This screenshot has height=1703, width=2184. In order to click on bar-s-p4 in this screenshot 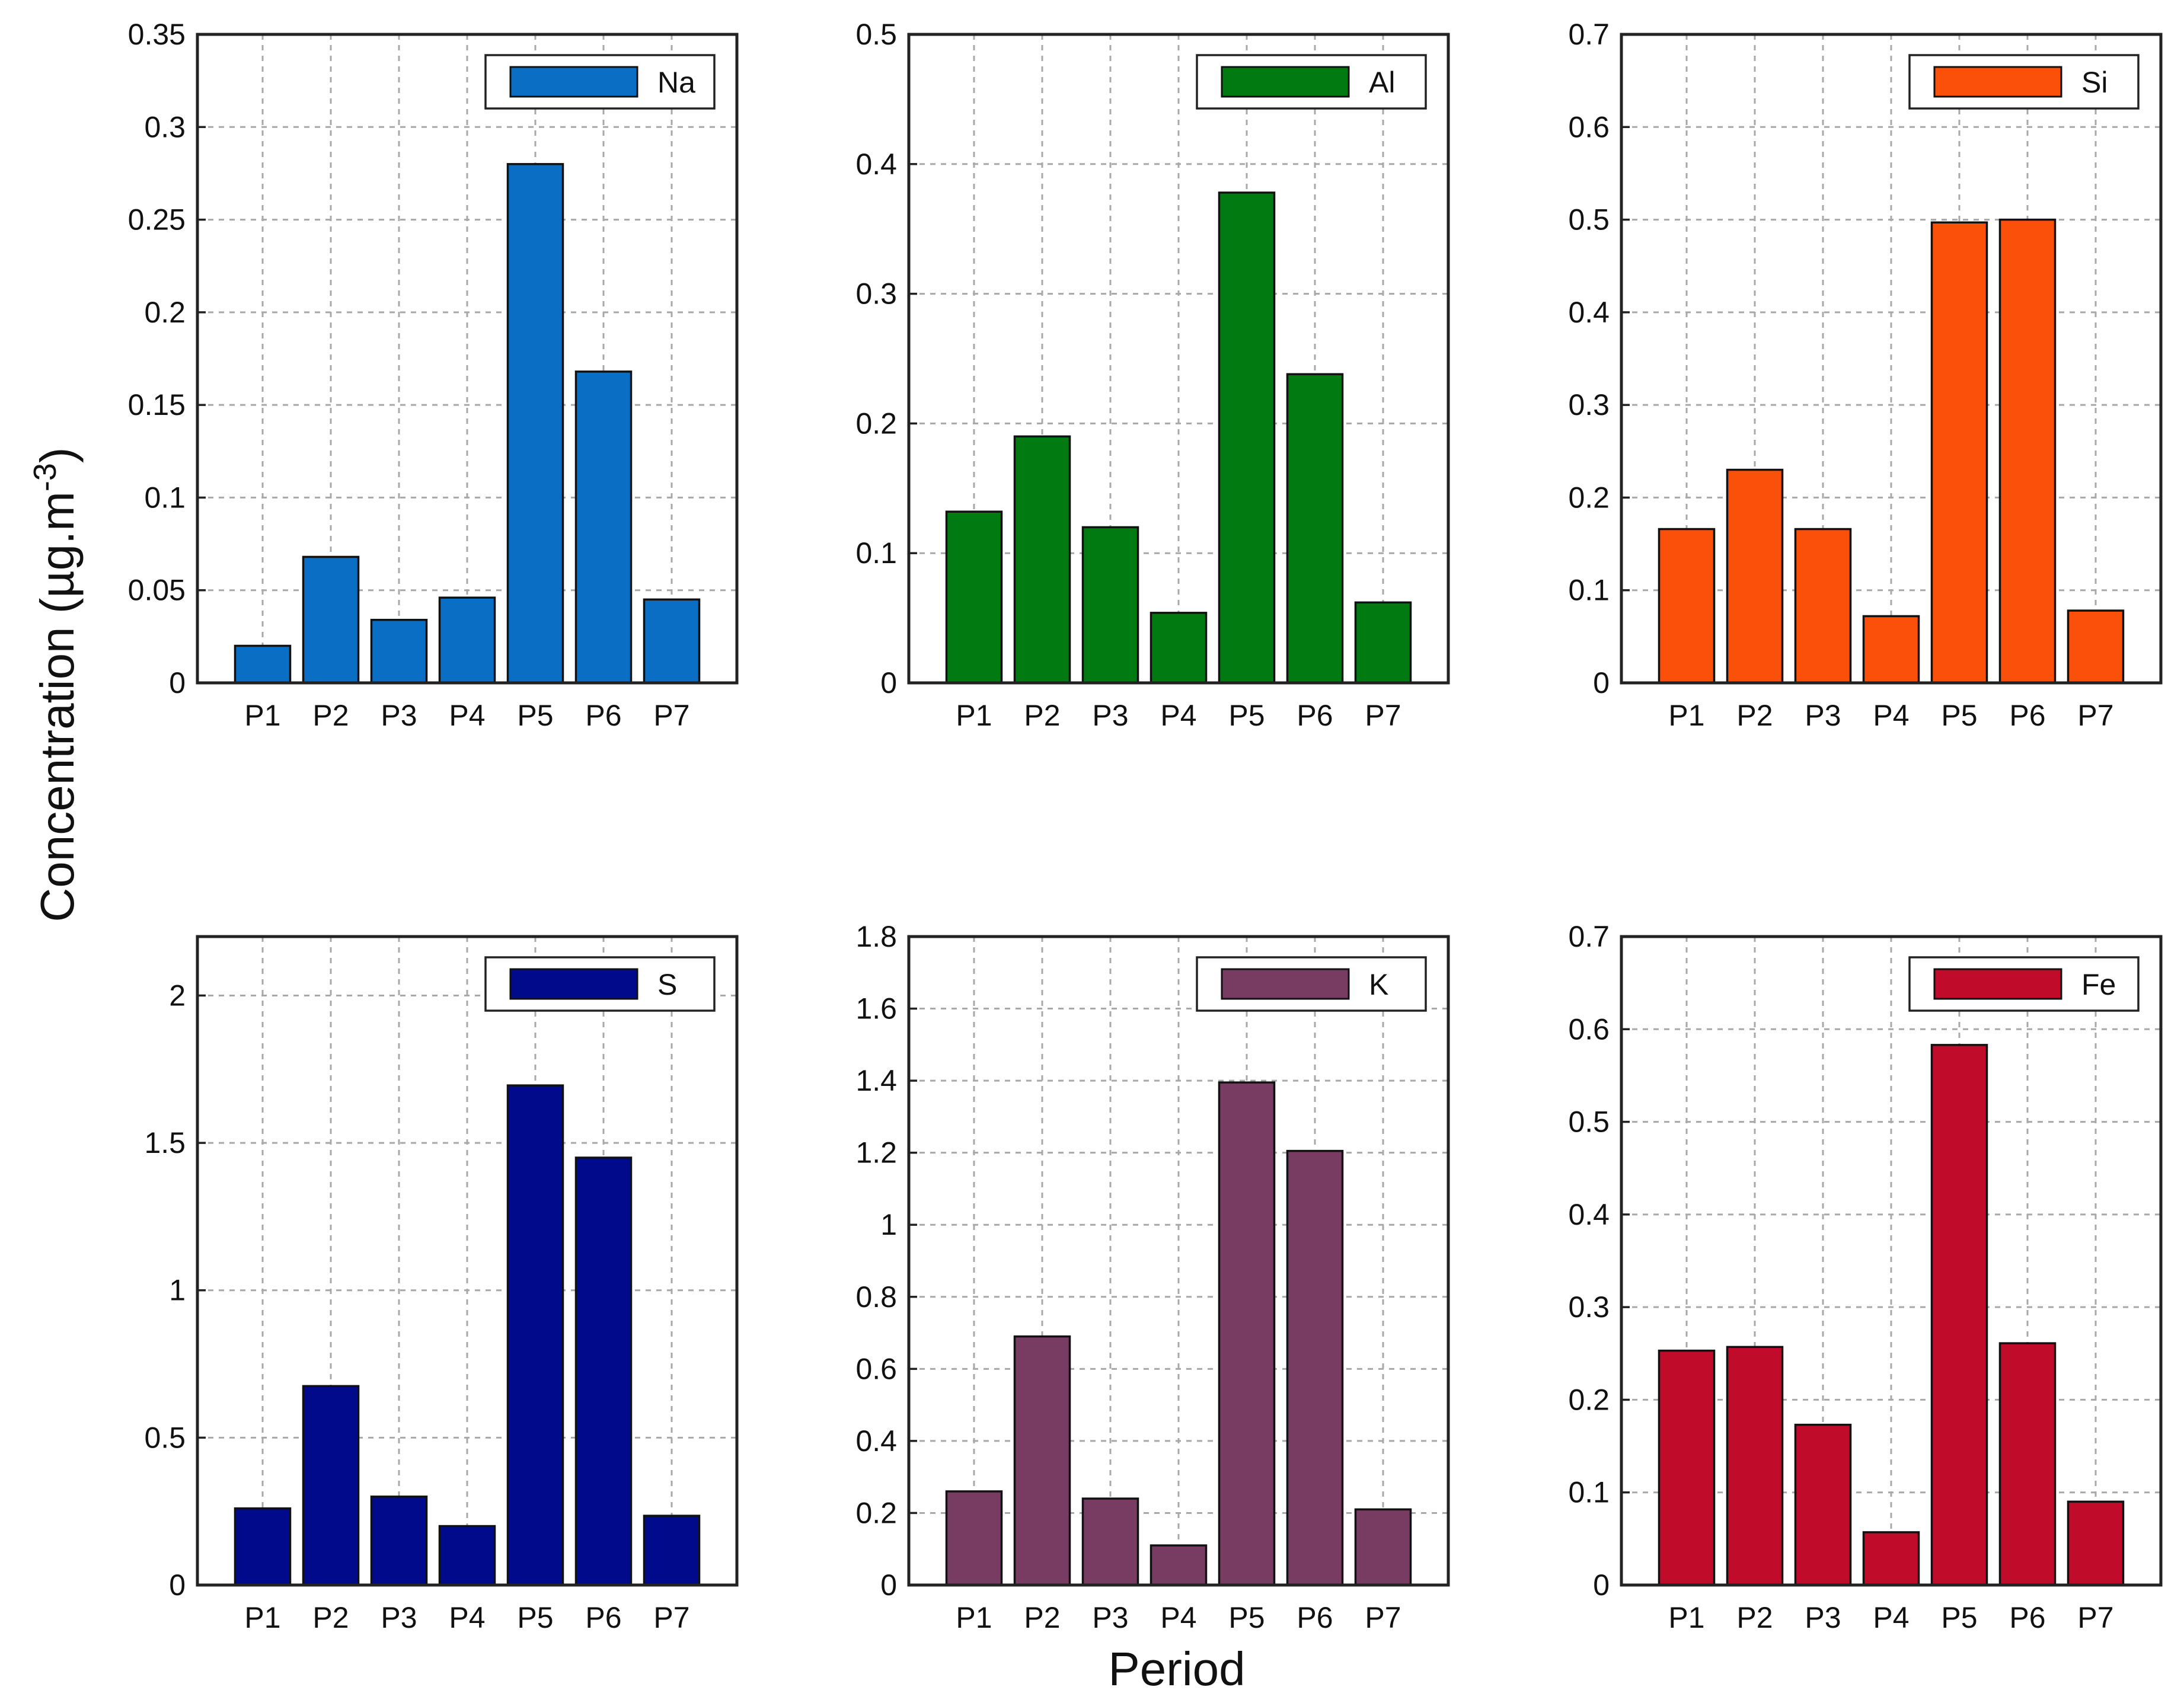, I will do `click(467, 1556)`.